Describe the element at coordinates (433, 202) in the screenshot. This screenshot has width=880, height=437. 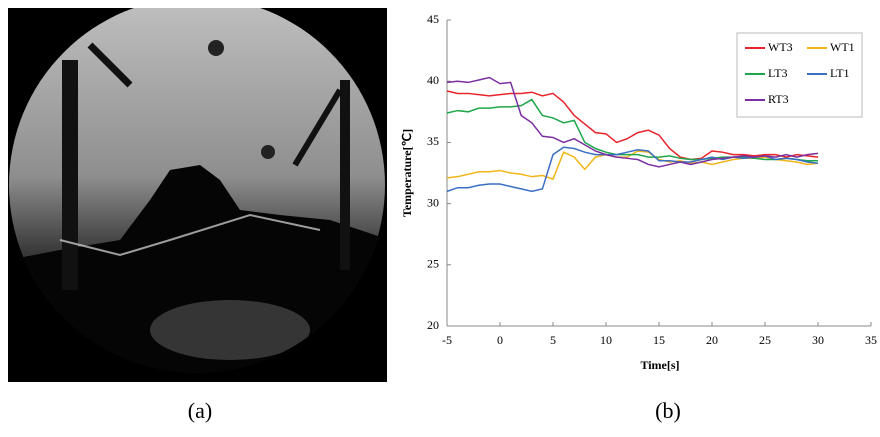
I see `y-tick-label: 30` at that location.